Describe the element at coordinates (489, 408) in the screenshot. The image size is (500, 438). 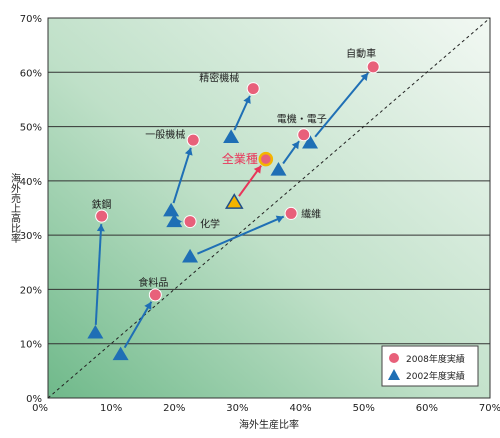
I see `x-tick-label: 70%` at that location.